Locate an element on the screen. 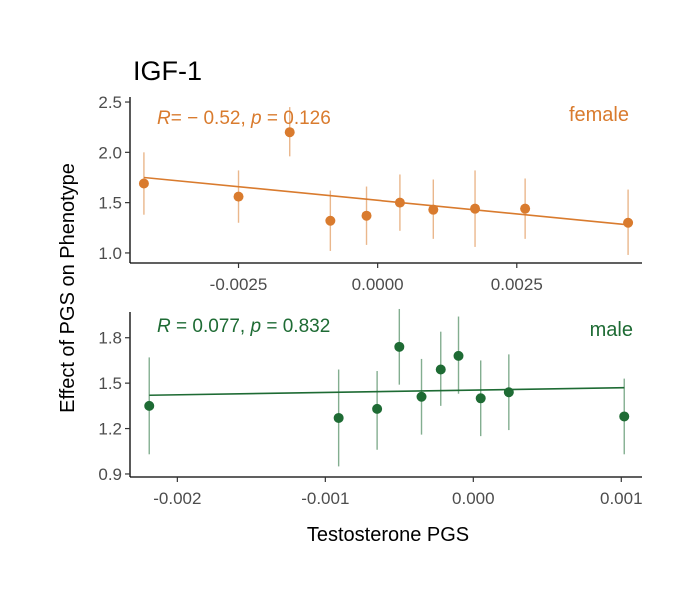  x-tick-label: -0.0025 is located at coordinates (239, 284).